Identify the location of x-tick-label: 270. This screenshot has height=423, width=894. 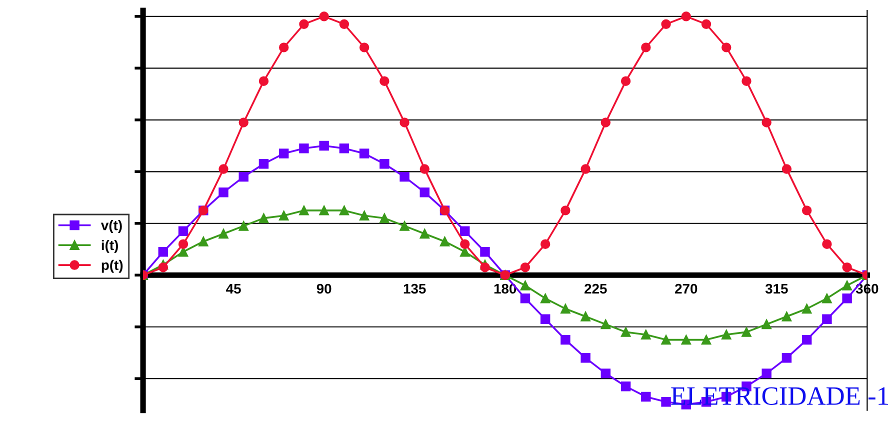
(686, 289).